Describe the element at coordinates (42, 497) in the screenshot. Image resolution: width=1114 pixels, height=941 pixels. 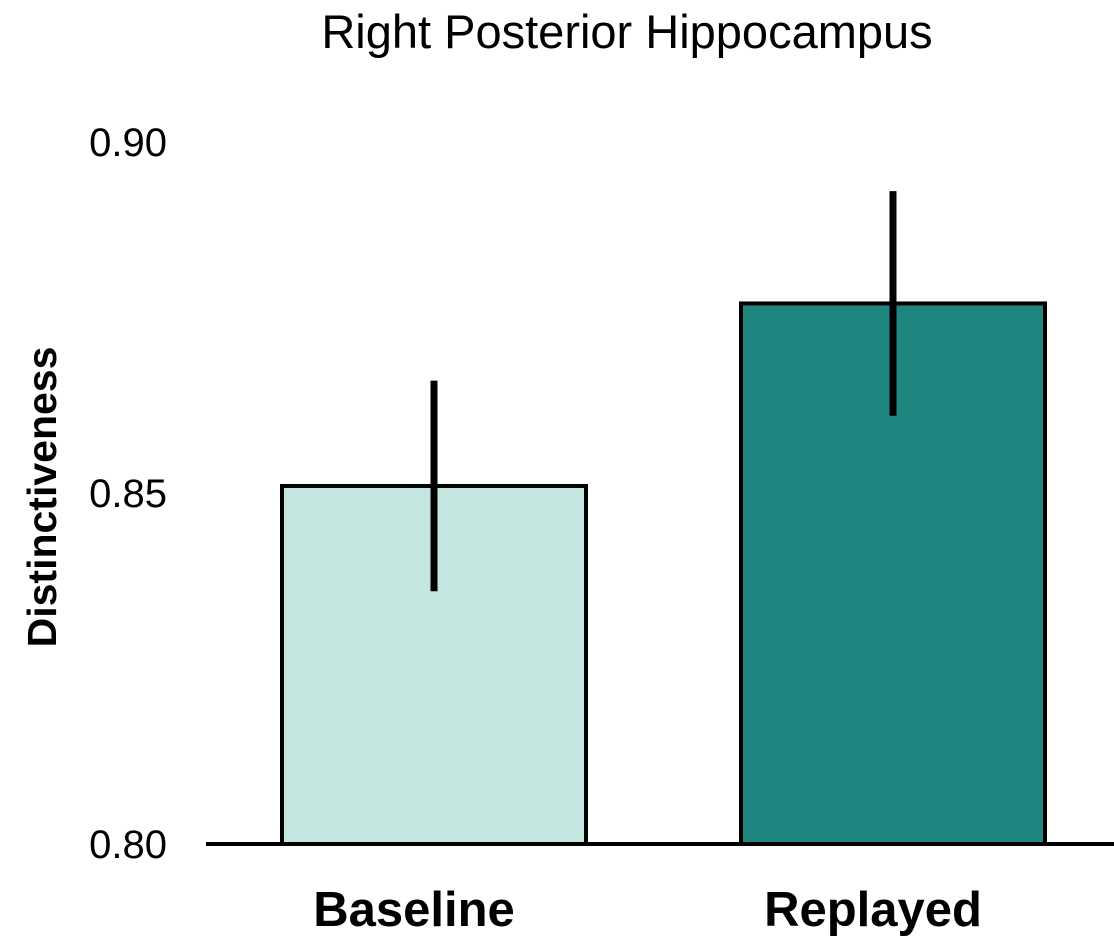
I see `y-axis-label: Distinctiveness` at that location.